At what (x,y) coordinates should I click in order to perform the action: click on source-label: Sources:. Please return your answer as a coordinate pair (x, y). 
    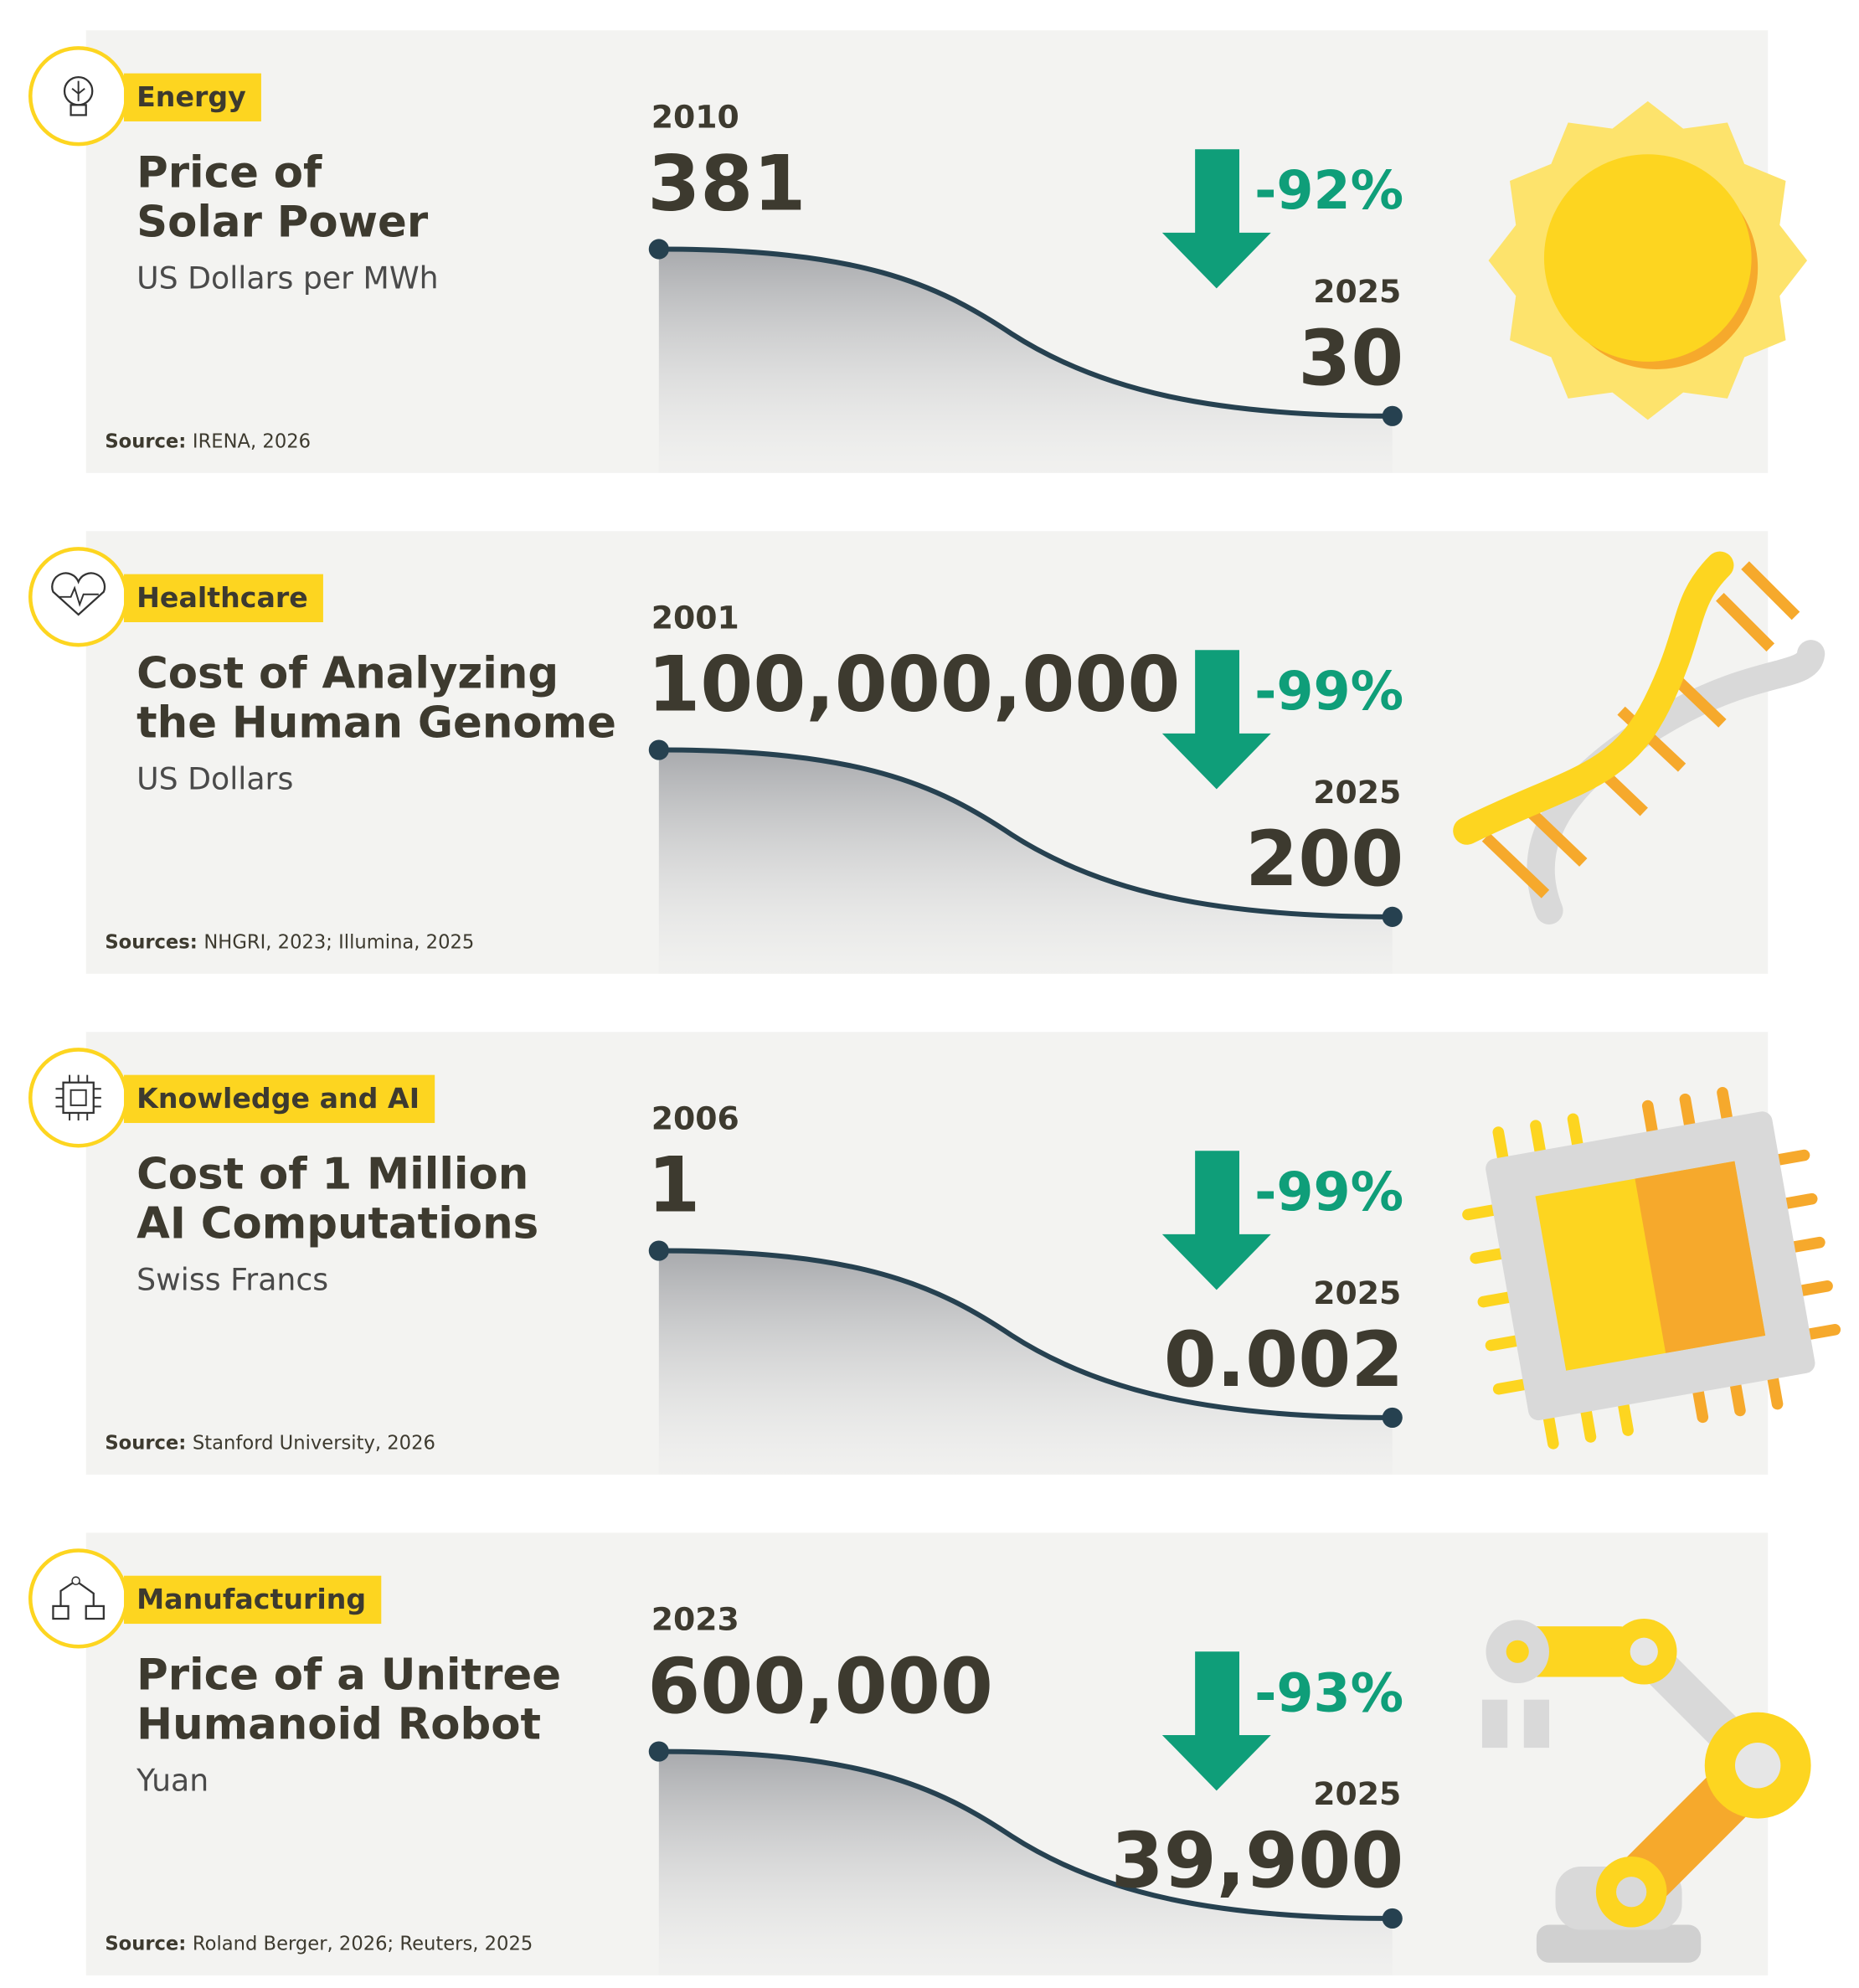
    Looking at the image, I should click on (151, 943).